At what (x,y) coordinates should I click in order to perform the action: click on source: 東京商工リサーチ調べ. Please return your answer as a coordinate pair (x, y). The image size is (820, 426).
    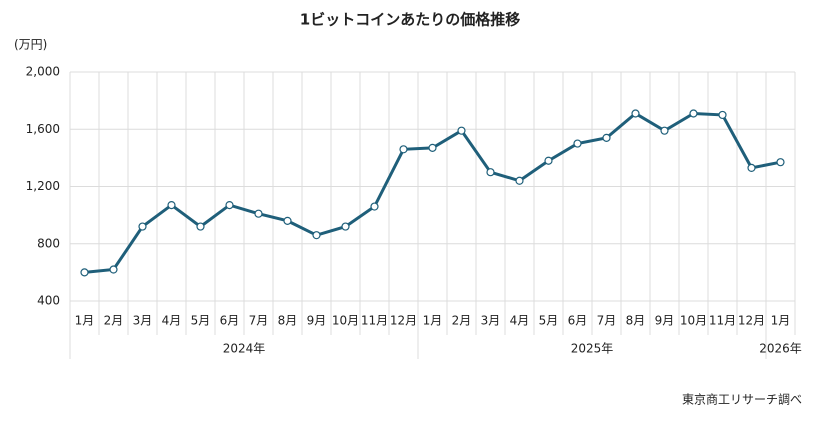
    Looking at the image, I should click on (742, 399).